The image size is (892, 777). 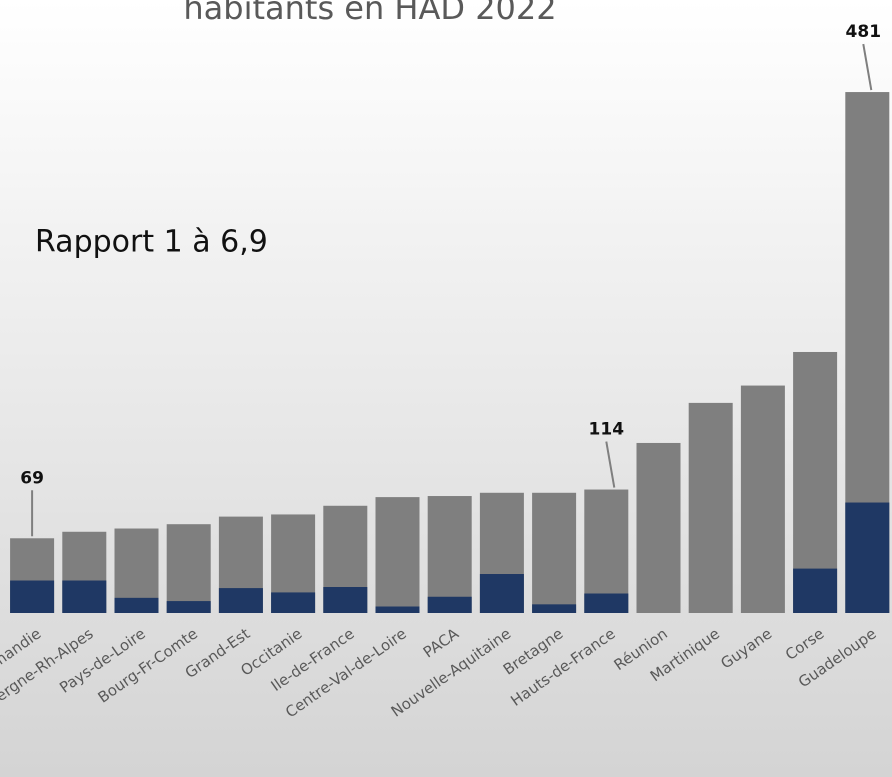 I want to click on data-label: 481, so click(x=864, y=32).